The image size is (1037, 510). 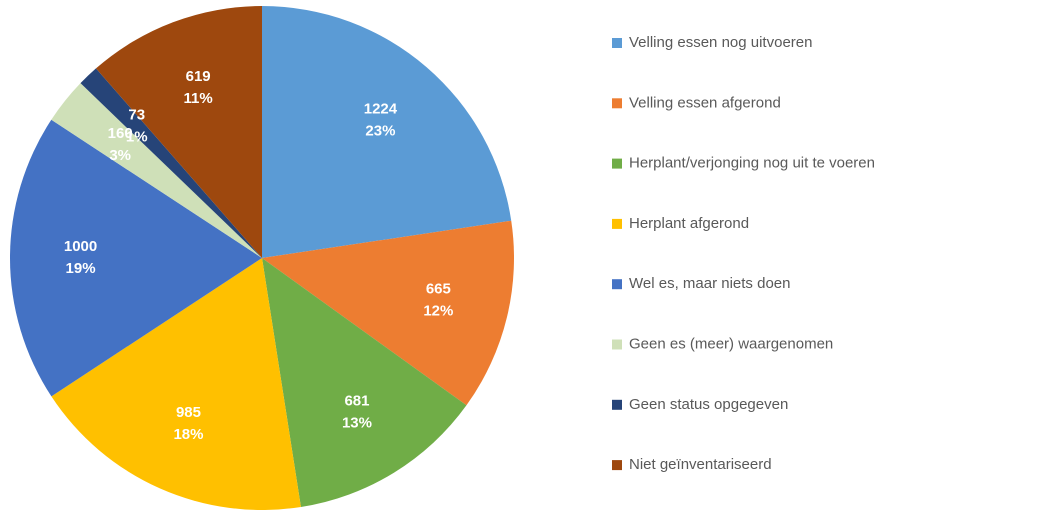 What do you see at coordinates (438, 289) in the screenshot?
I see `data-label-value: 665` at bounding box center [438, 289].